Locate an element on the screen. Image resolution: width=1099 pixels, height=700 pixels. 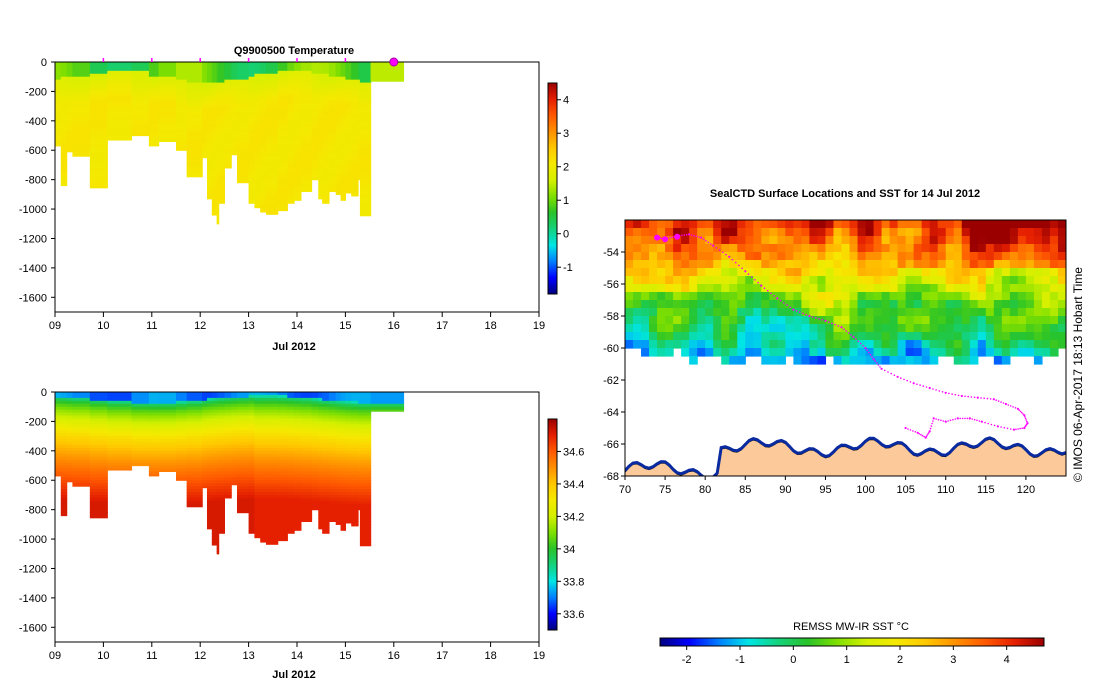
last-profile-marker is located at coordinates (394, 62).